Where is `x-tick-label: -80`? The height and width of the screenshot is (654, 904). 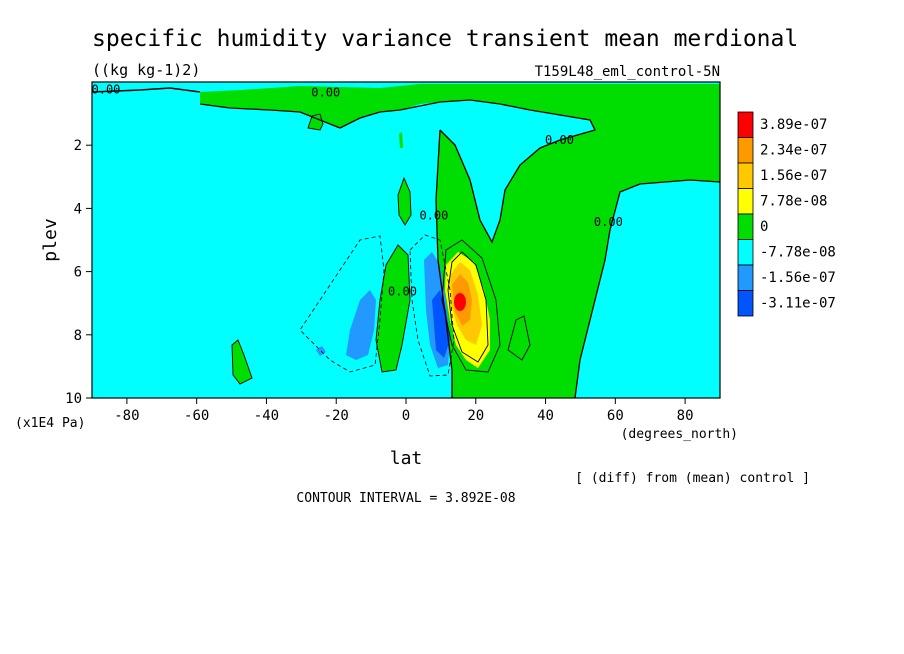
x-tick-label: -80 is located at coordinates (126, 416).